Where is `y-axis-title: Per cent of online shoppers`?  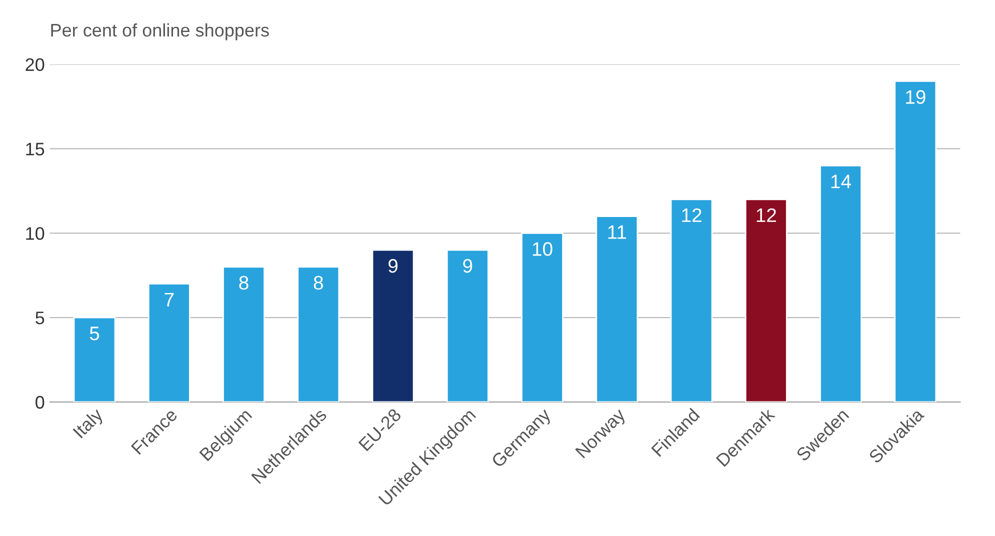 y-axis-title: Per cent of online shoppers is located at coordinates (160, 31).